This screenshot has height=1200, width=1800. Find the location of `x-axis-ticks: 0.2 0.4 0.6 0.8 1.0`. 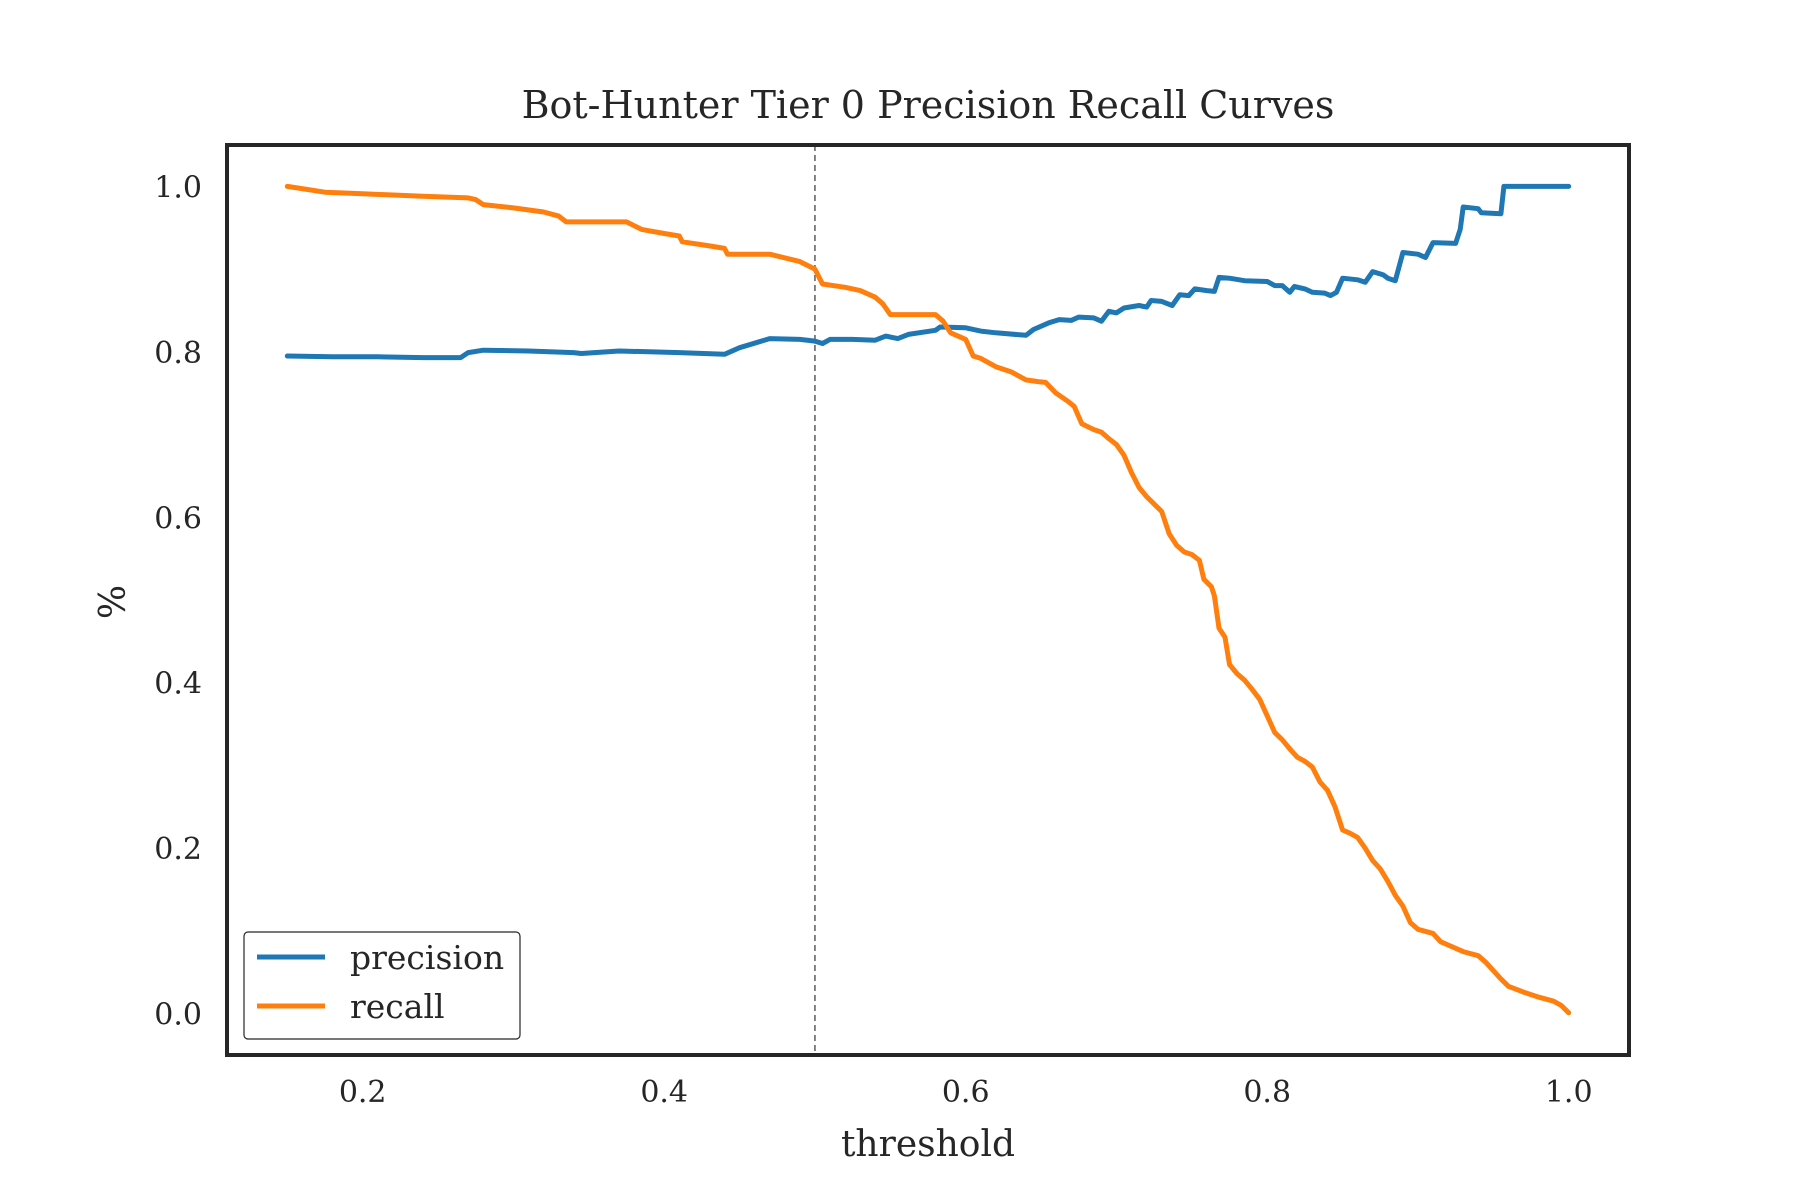

x-axis-ticks: 0.2 0.4 0.6 0.8 1.0 is located at coordinates (966, 1092).